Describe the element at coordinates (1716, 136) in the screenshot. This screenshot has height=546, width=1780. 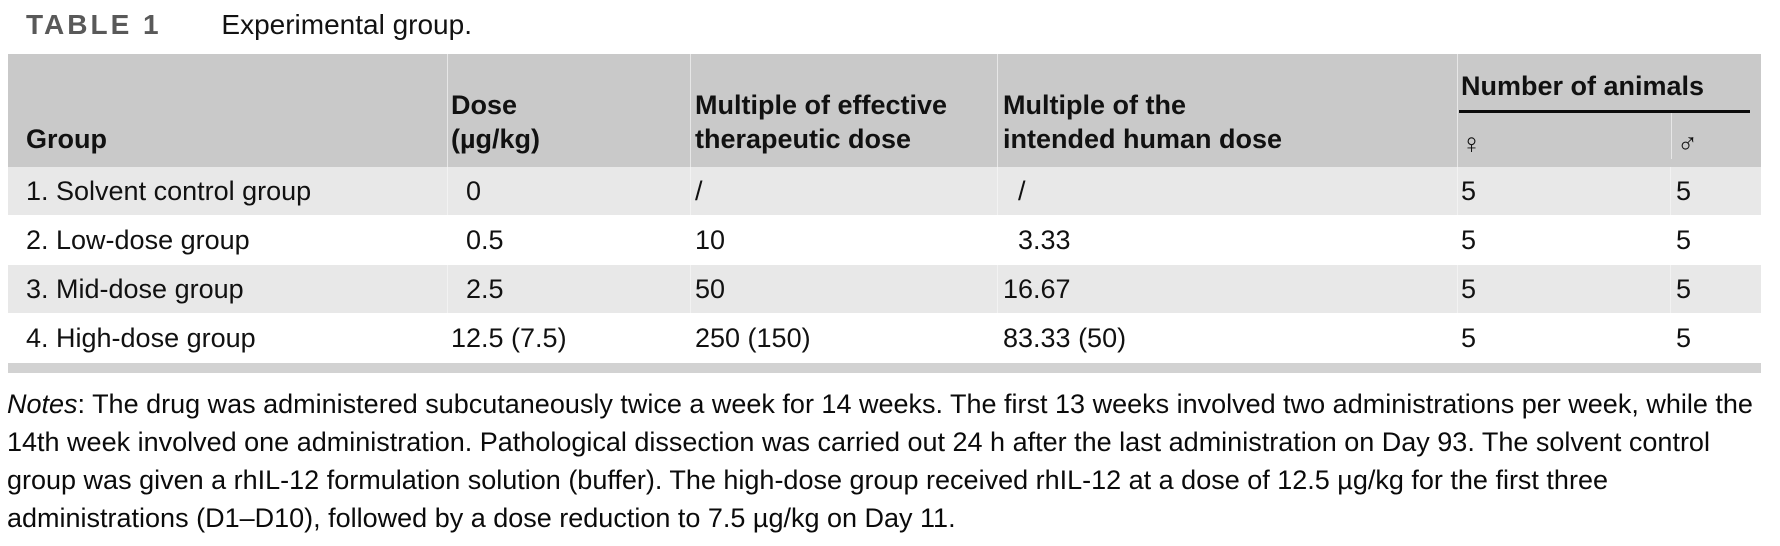
I see `male-icon: ♂` at that location.